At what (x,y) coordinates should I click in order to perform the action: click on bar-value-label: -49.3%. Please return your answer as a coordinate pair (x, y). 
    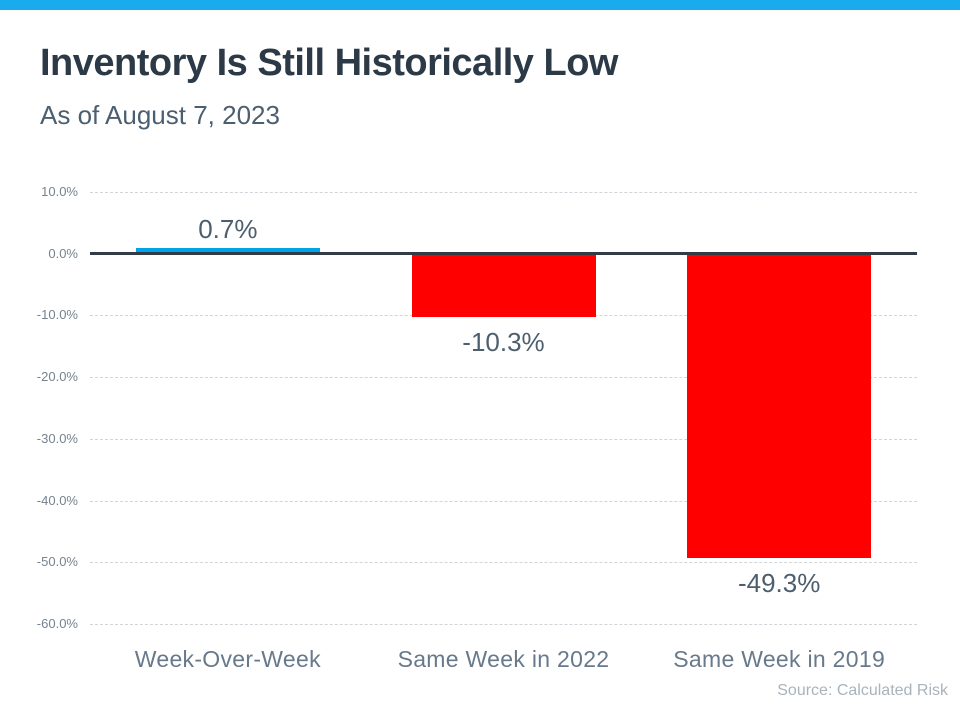
    Looking at the image, I should click on (779, 582).